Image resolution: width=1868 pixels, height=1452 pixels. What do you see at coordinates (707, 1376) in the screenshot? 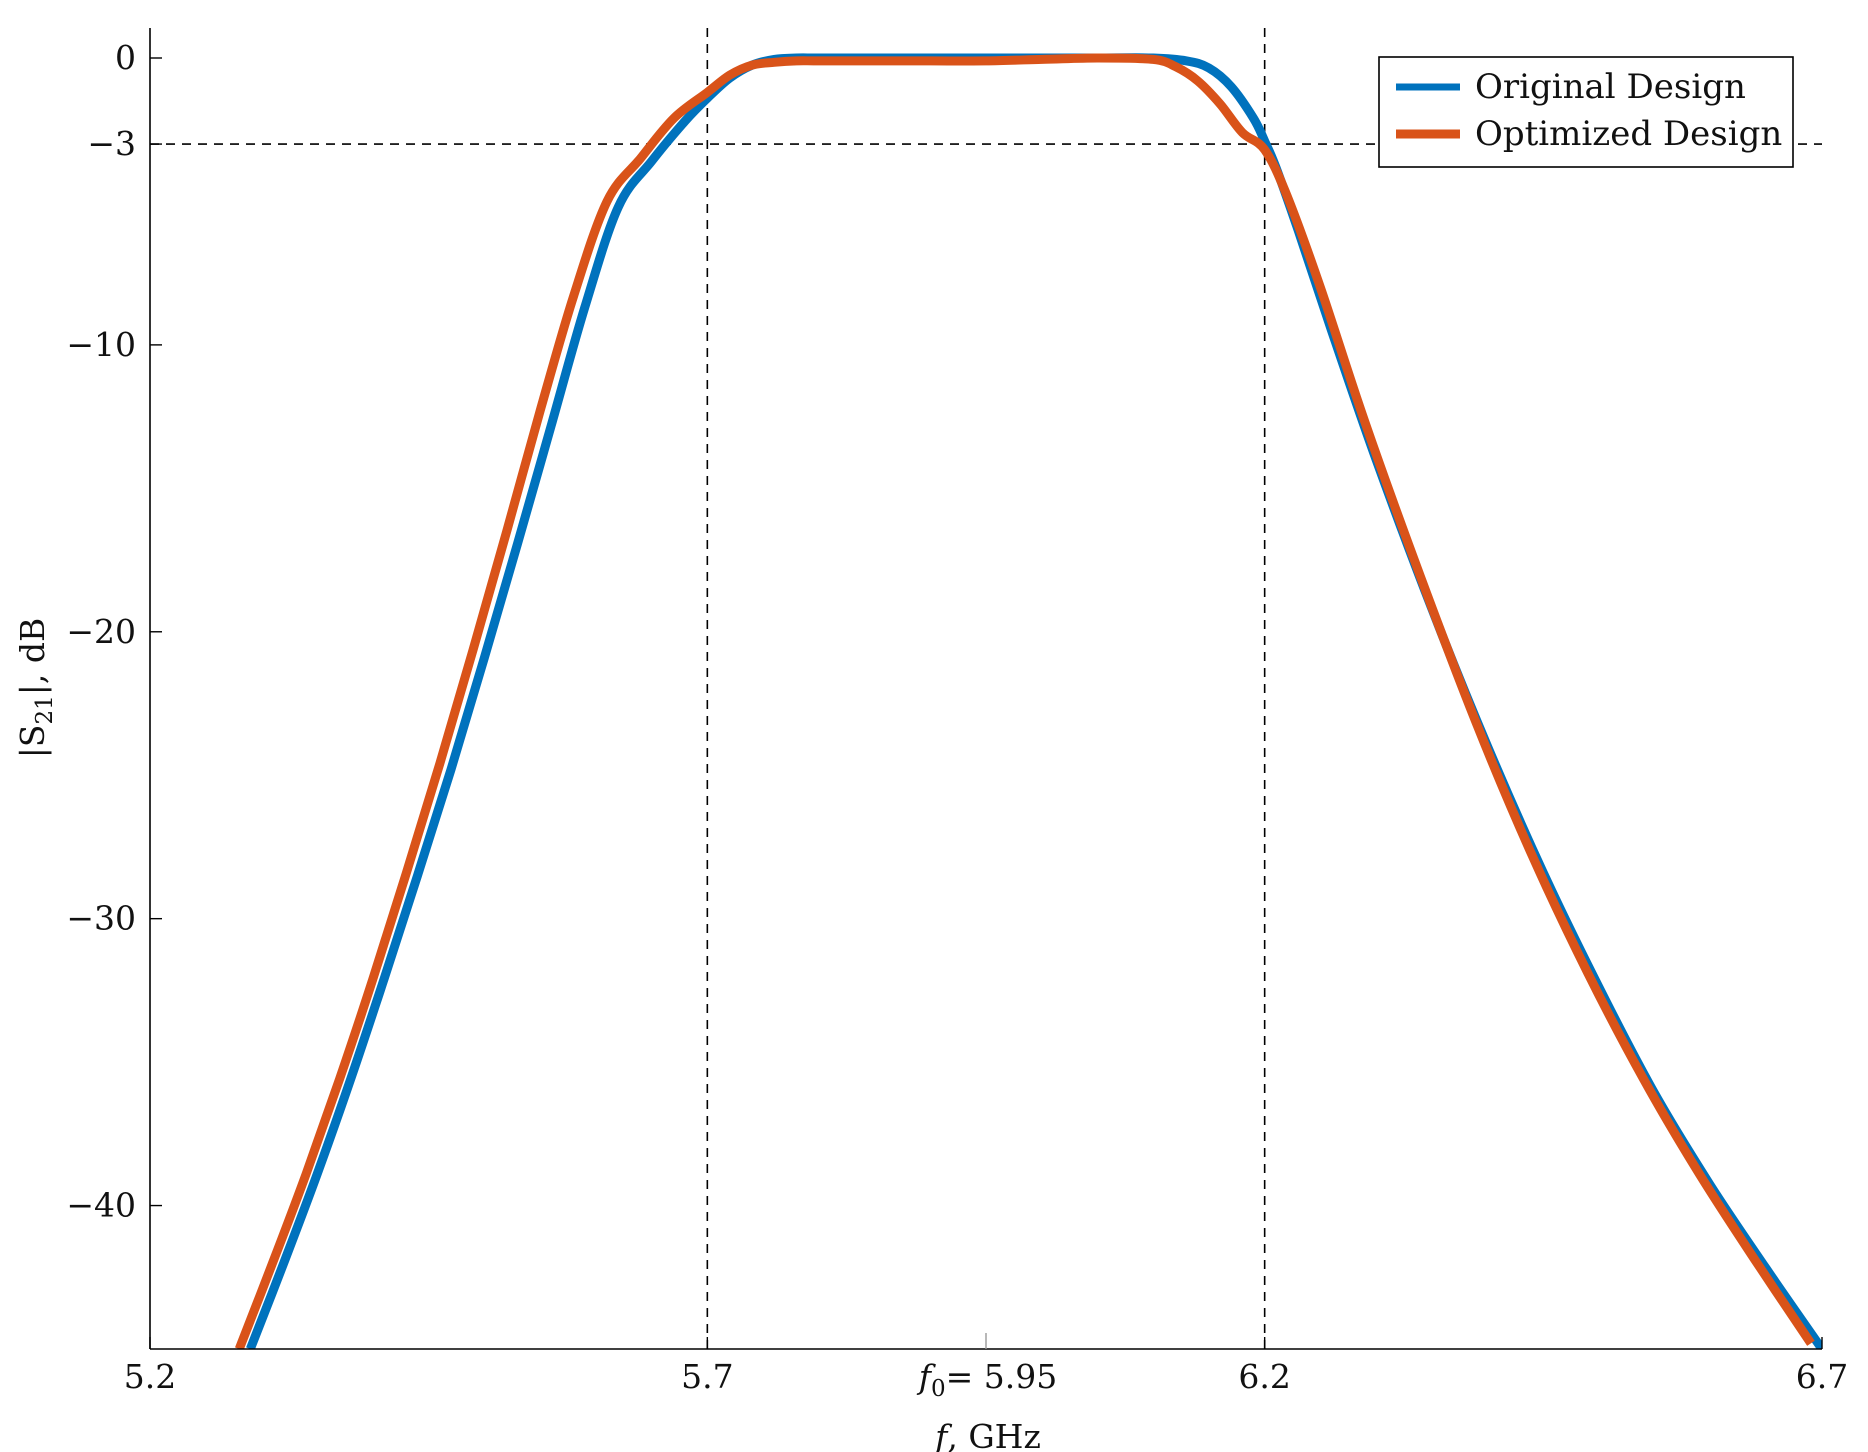
I see `x-tick-label: 5.7` at bounding box center [707, 1376].